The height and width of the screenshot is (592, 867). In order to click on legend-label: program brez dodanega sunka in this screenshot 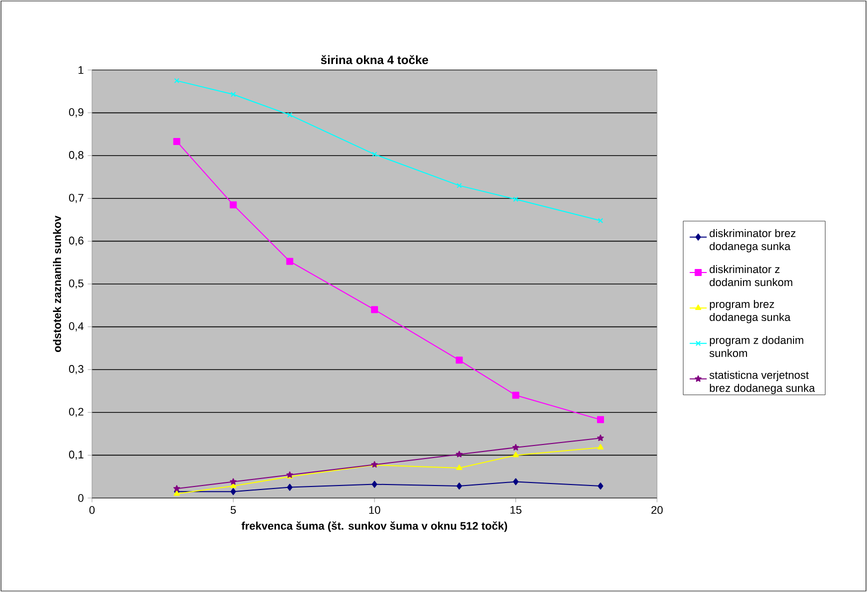, I will do `click(750, 312)`.